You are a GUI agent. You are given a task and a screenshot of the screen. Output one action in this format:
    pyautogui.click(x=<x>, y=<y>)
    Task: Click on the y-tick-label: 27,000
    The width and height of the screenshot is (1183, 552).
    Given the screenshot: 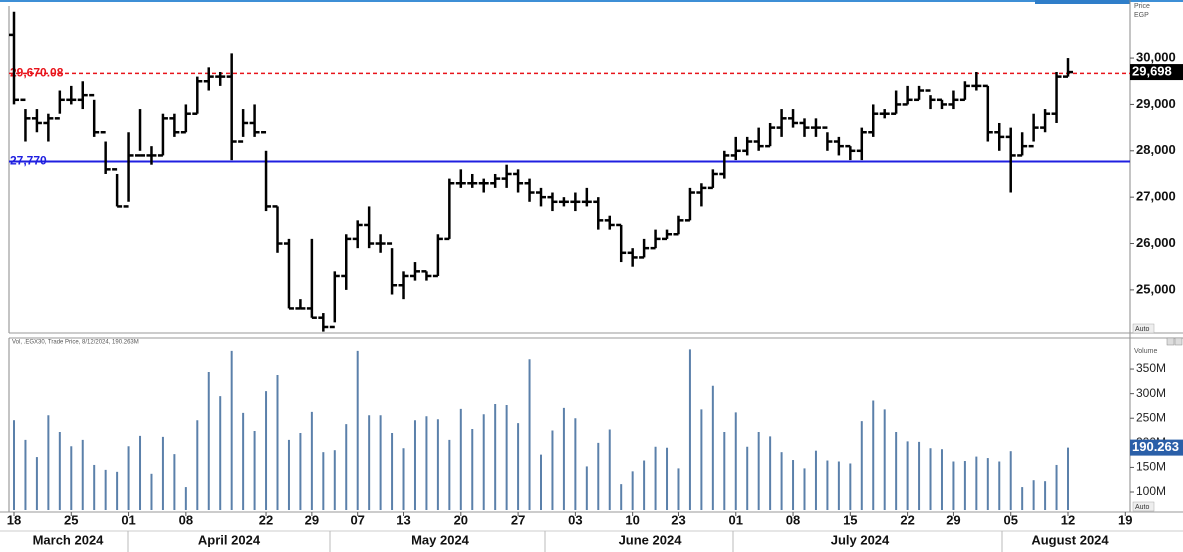 What is the action you would take?
    pyautogui.click(x=1156, y=196)
    